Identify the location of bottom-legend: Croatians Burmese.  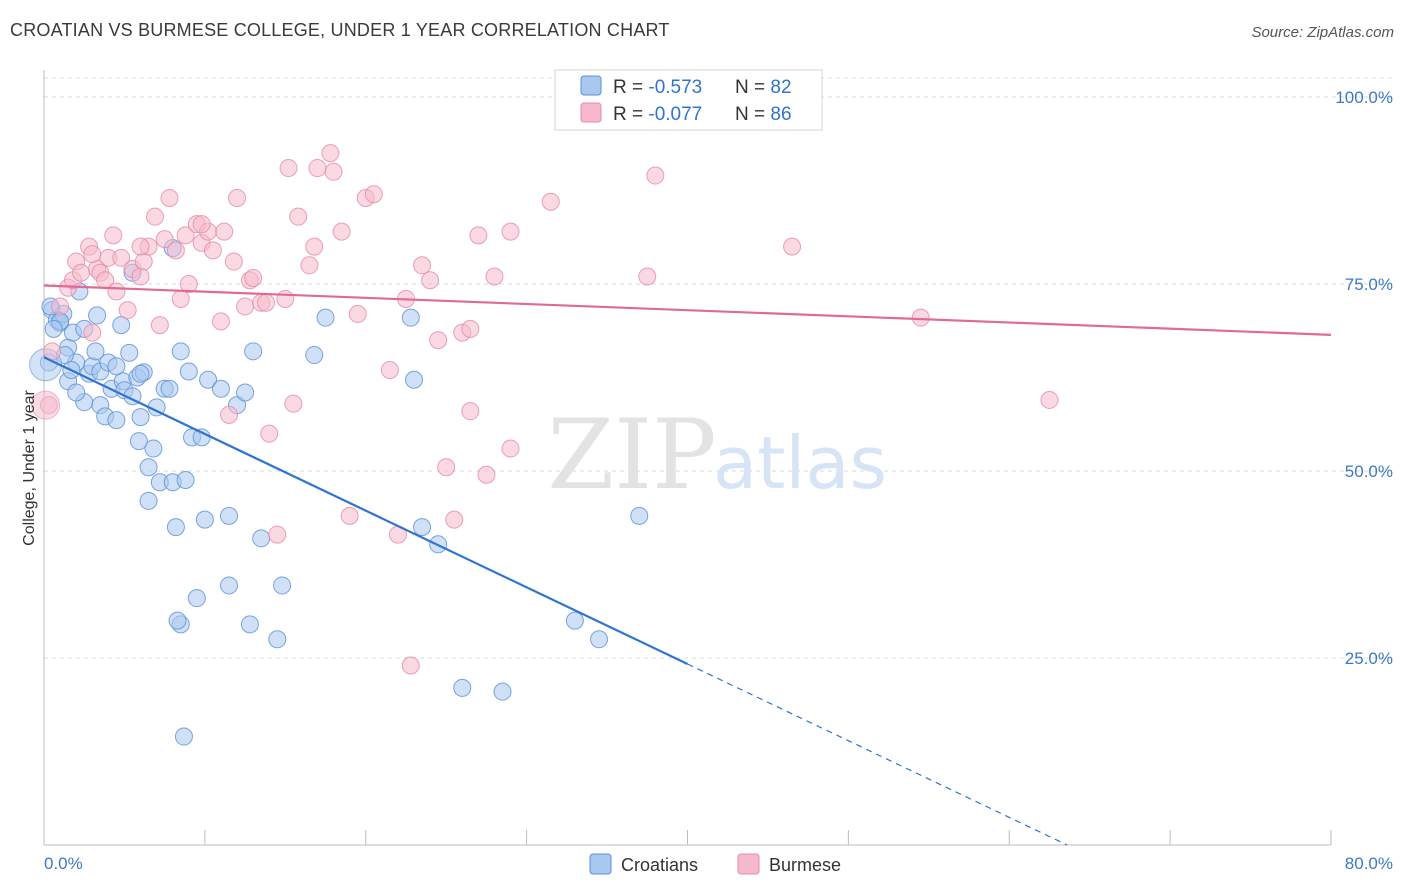
(715, 864).